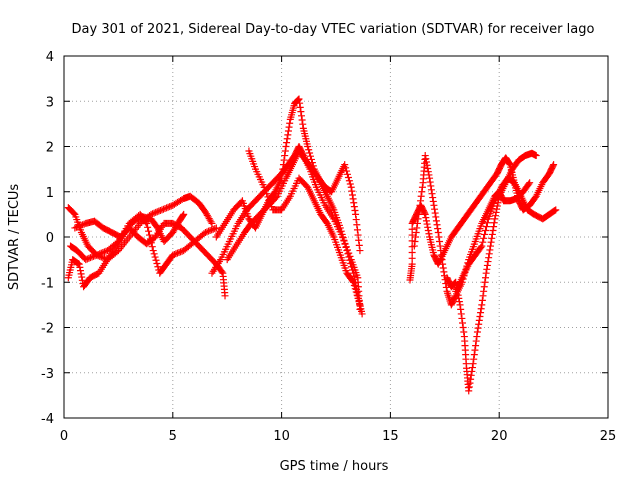  I want to click on y-tick-label: -2, so click(47, 329).